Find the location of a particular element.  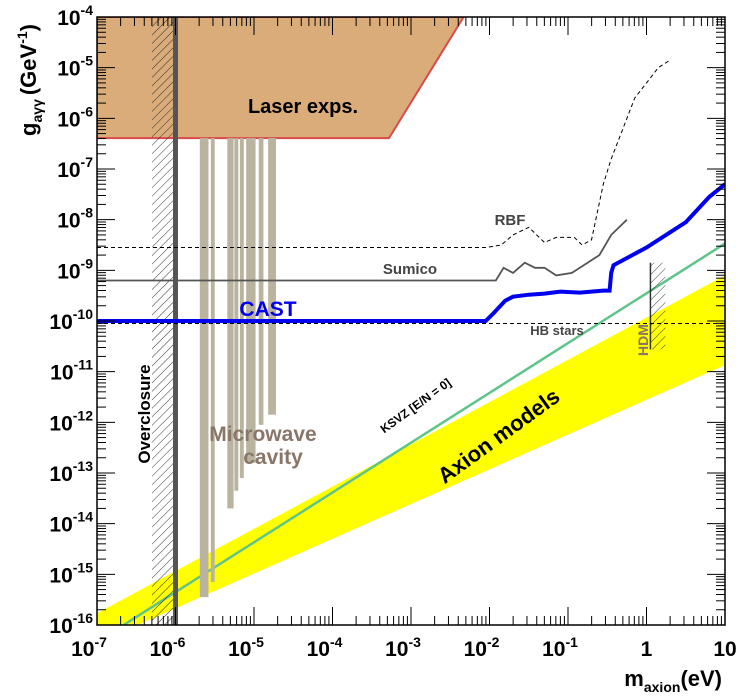

y-tick-label-1: 10⁻⁵ is located at coordinates (75, 67).